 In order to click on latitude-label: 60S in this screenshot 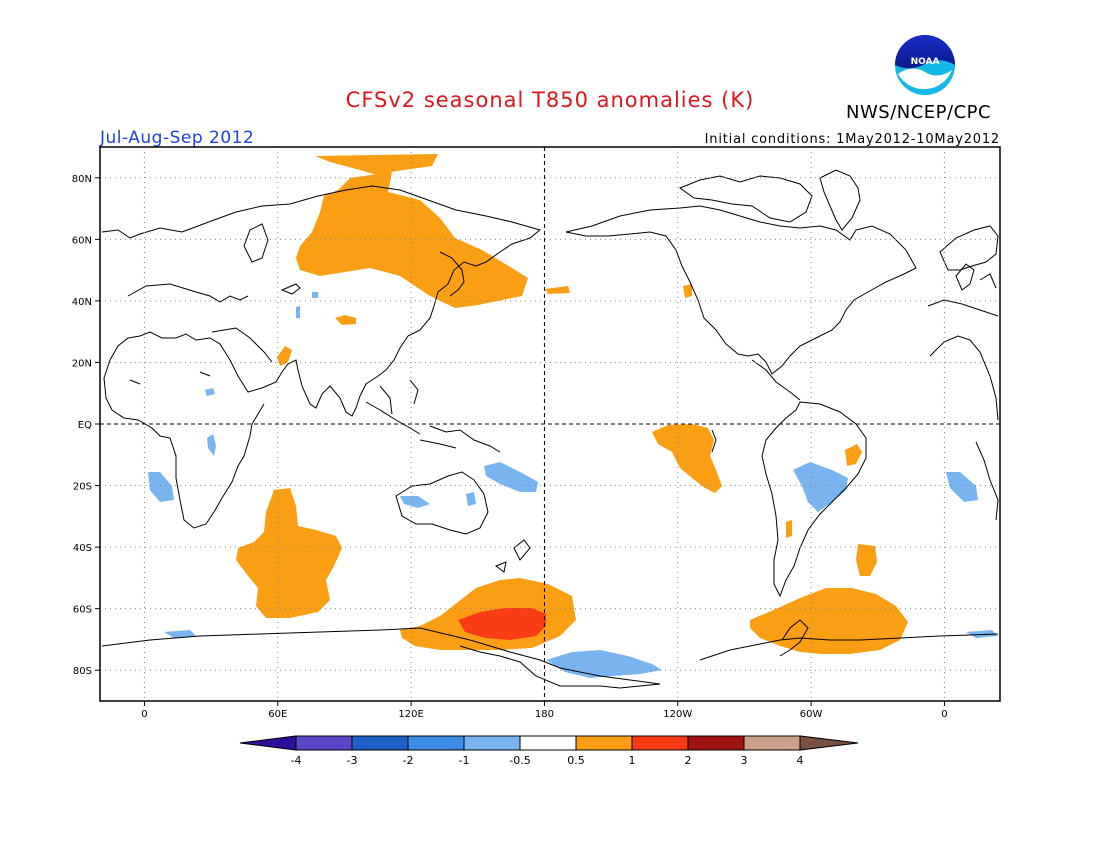, I will do `click(82, 610)`.